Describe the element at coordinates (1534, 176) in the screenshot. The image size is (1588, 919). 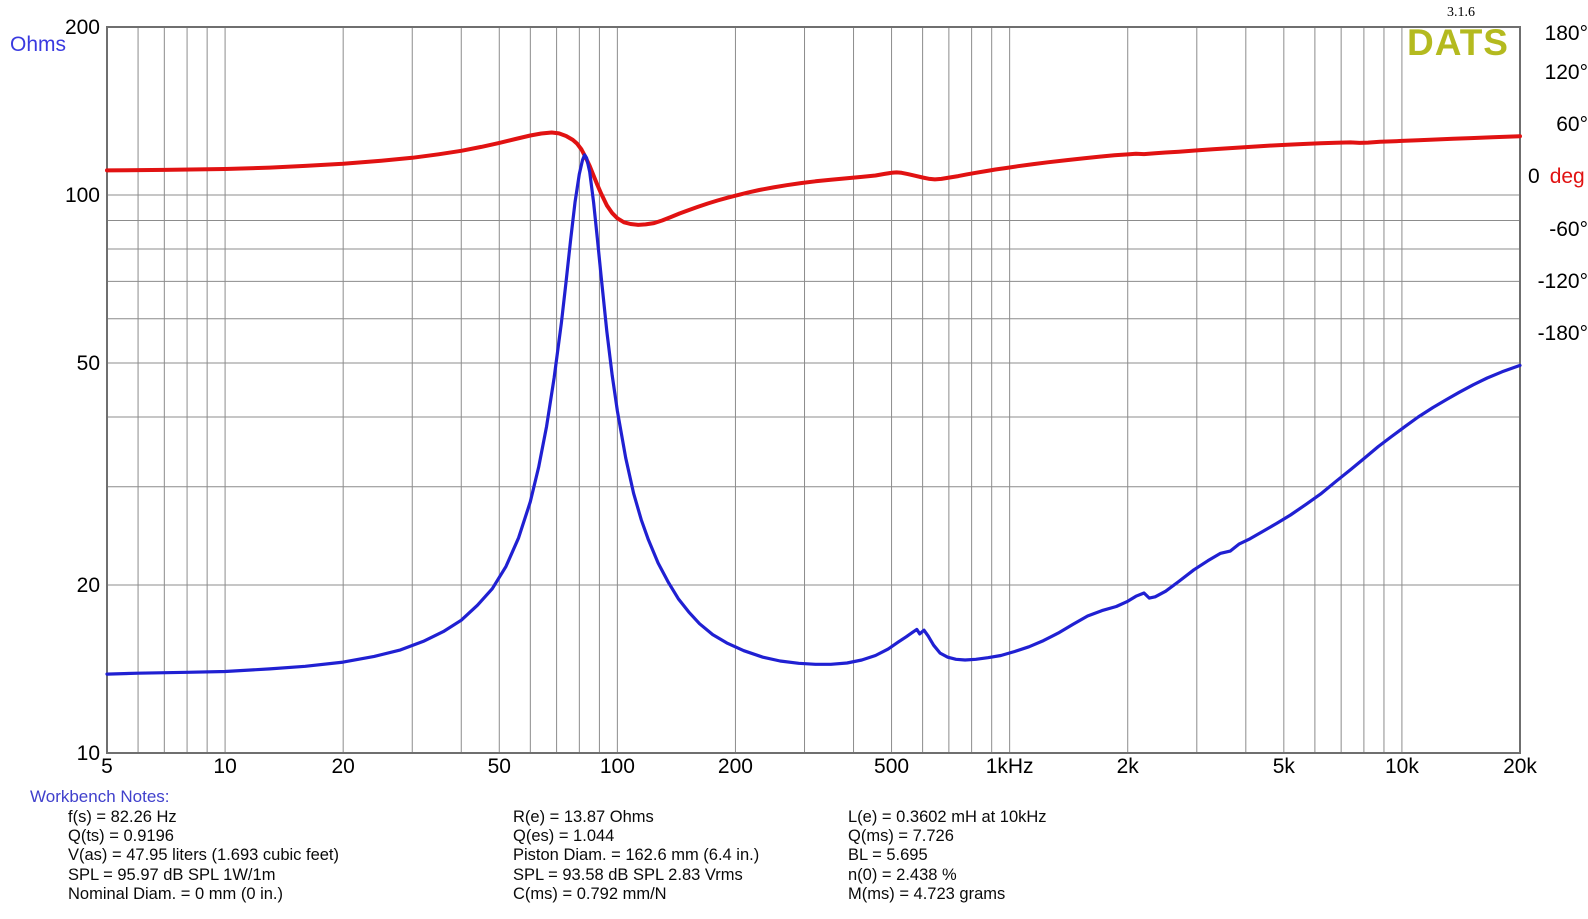
I see `zero-value: 0` at that location.